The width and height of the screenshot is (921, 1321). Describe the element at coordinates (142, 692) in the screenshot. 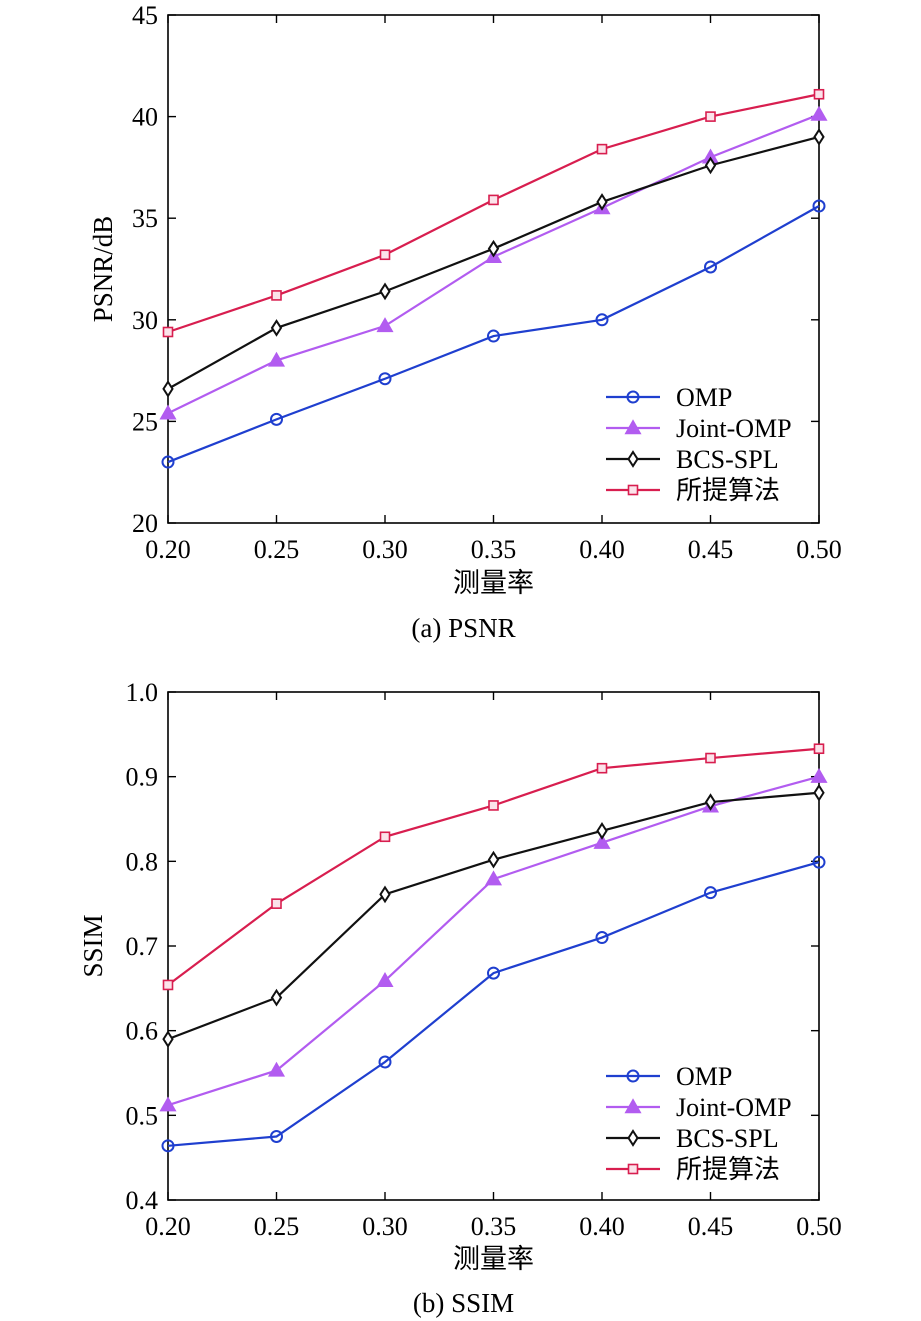

I see `y-tick-label: 1.0` at that location.